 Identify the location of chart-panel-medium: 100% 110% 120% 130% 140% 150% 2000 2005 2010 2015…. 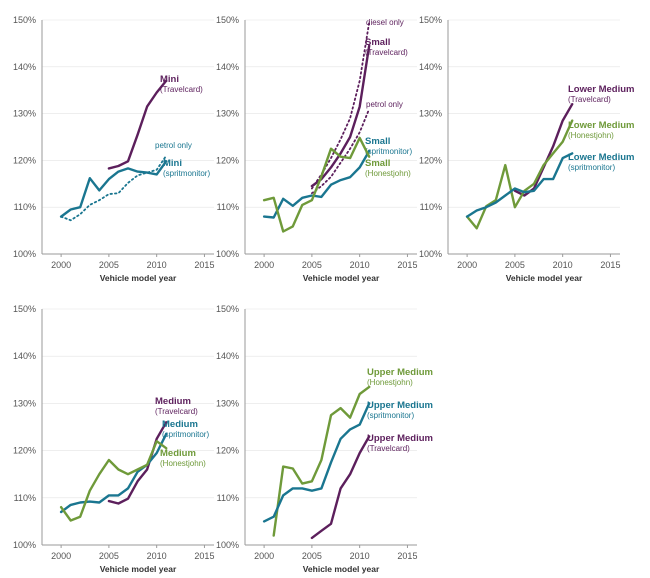
(113, 439).